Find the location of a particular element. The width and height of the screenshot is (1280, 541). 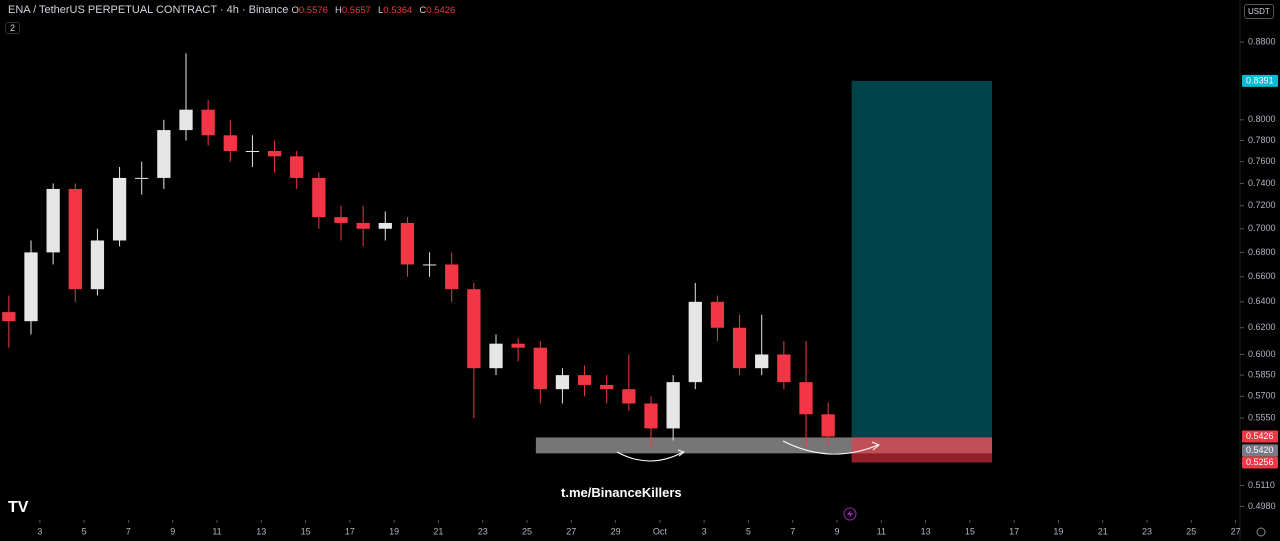

y-tick-label: 0.6000 is located at coordinates (1262, 354).